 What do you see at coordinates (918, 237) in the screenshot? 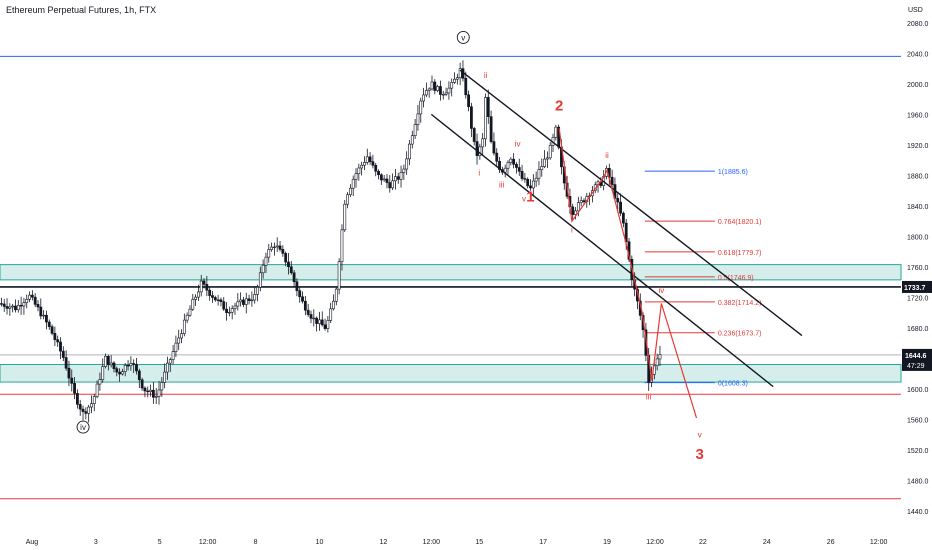
I see `y-tick-label: 1800.0` at bounding box center [918, 237].